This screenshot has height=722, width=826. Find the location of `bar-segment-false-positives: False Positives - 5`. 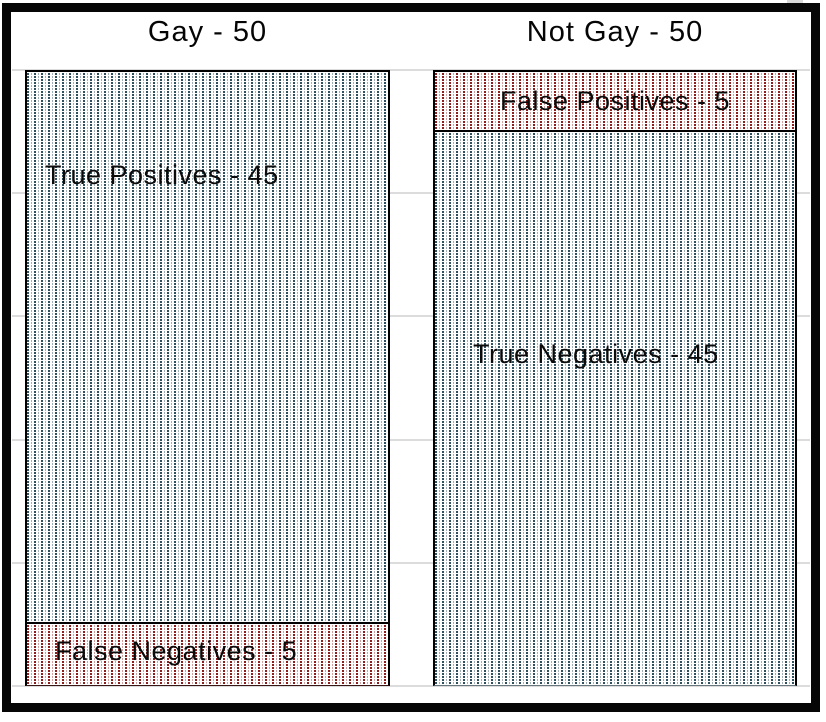

bar-segment-false-positives: False Positives - 5 is located at coordinates (615, 101).